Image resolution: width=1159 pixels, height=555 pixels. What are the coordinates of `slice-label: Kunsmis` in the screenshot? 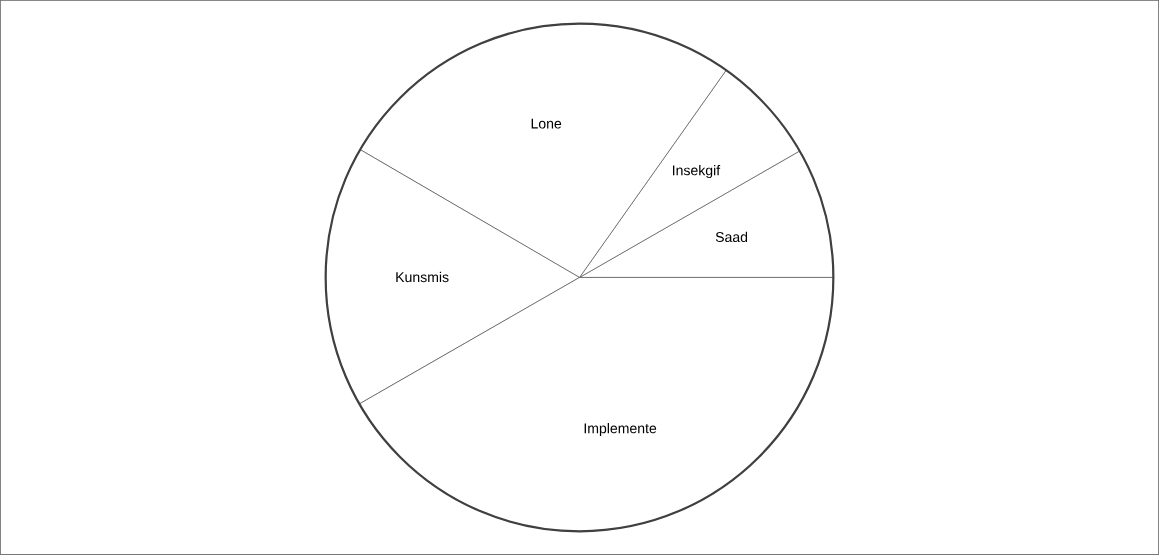 It's located at (422, 277).